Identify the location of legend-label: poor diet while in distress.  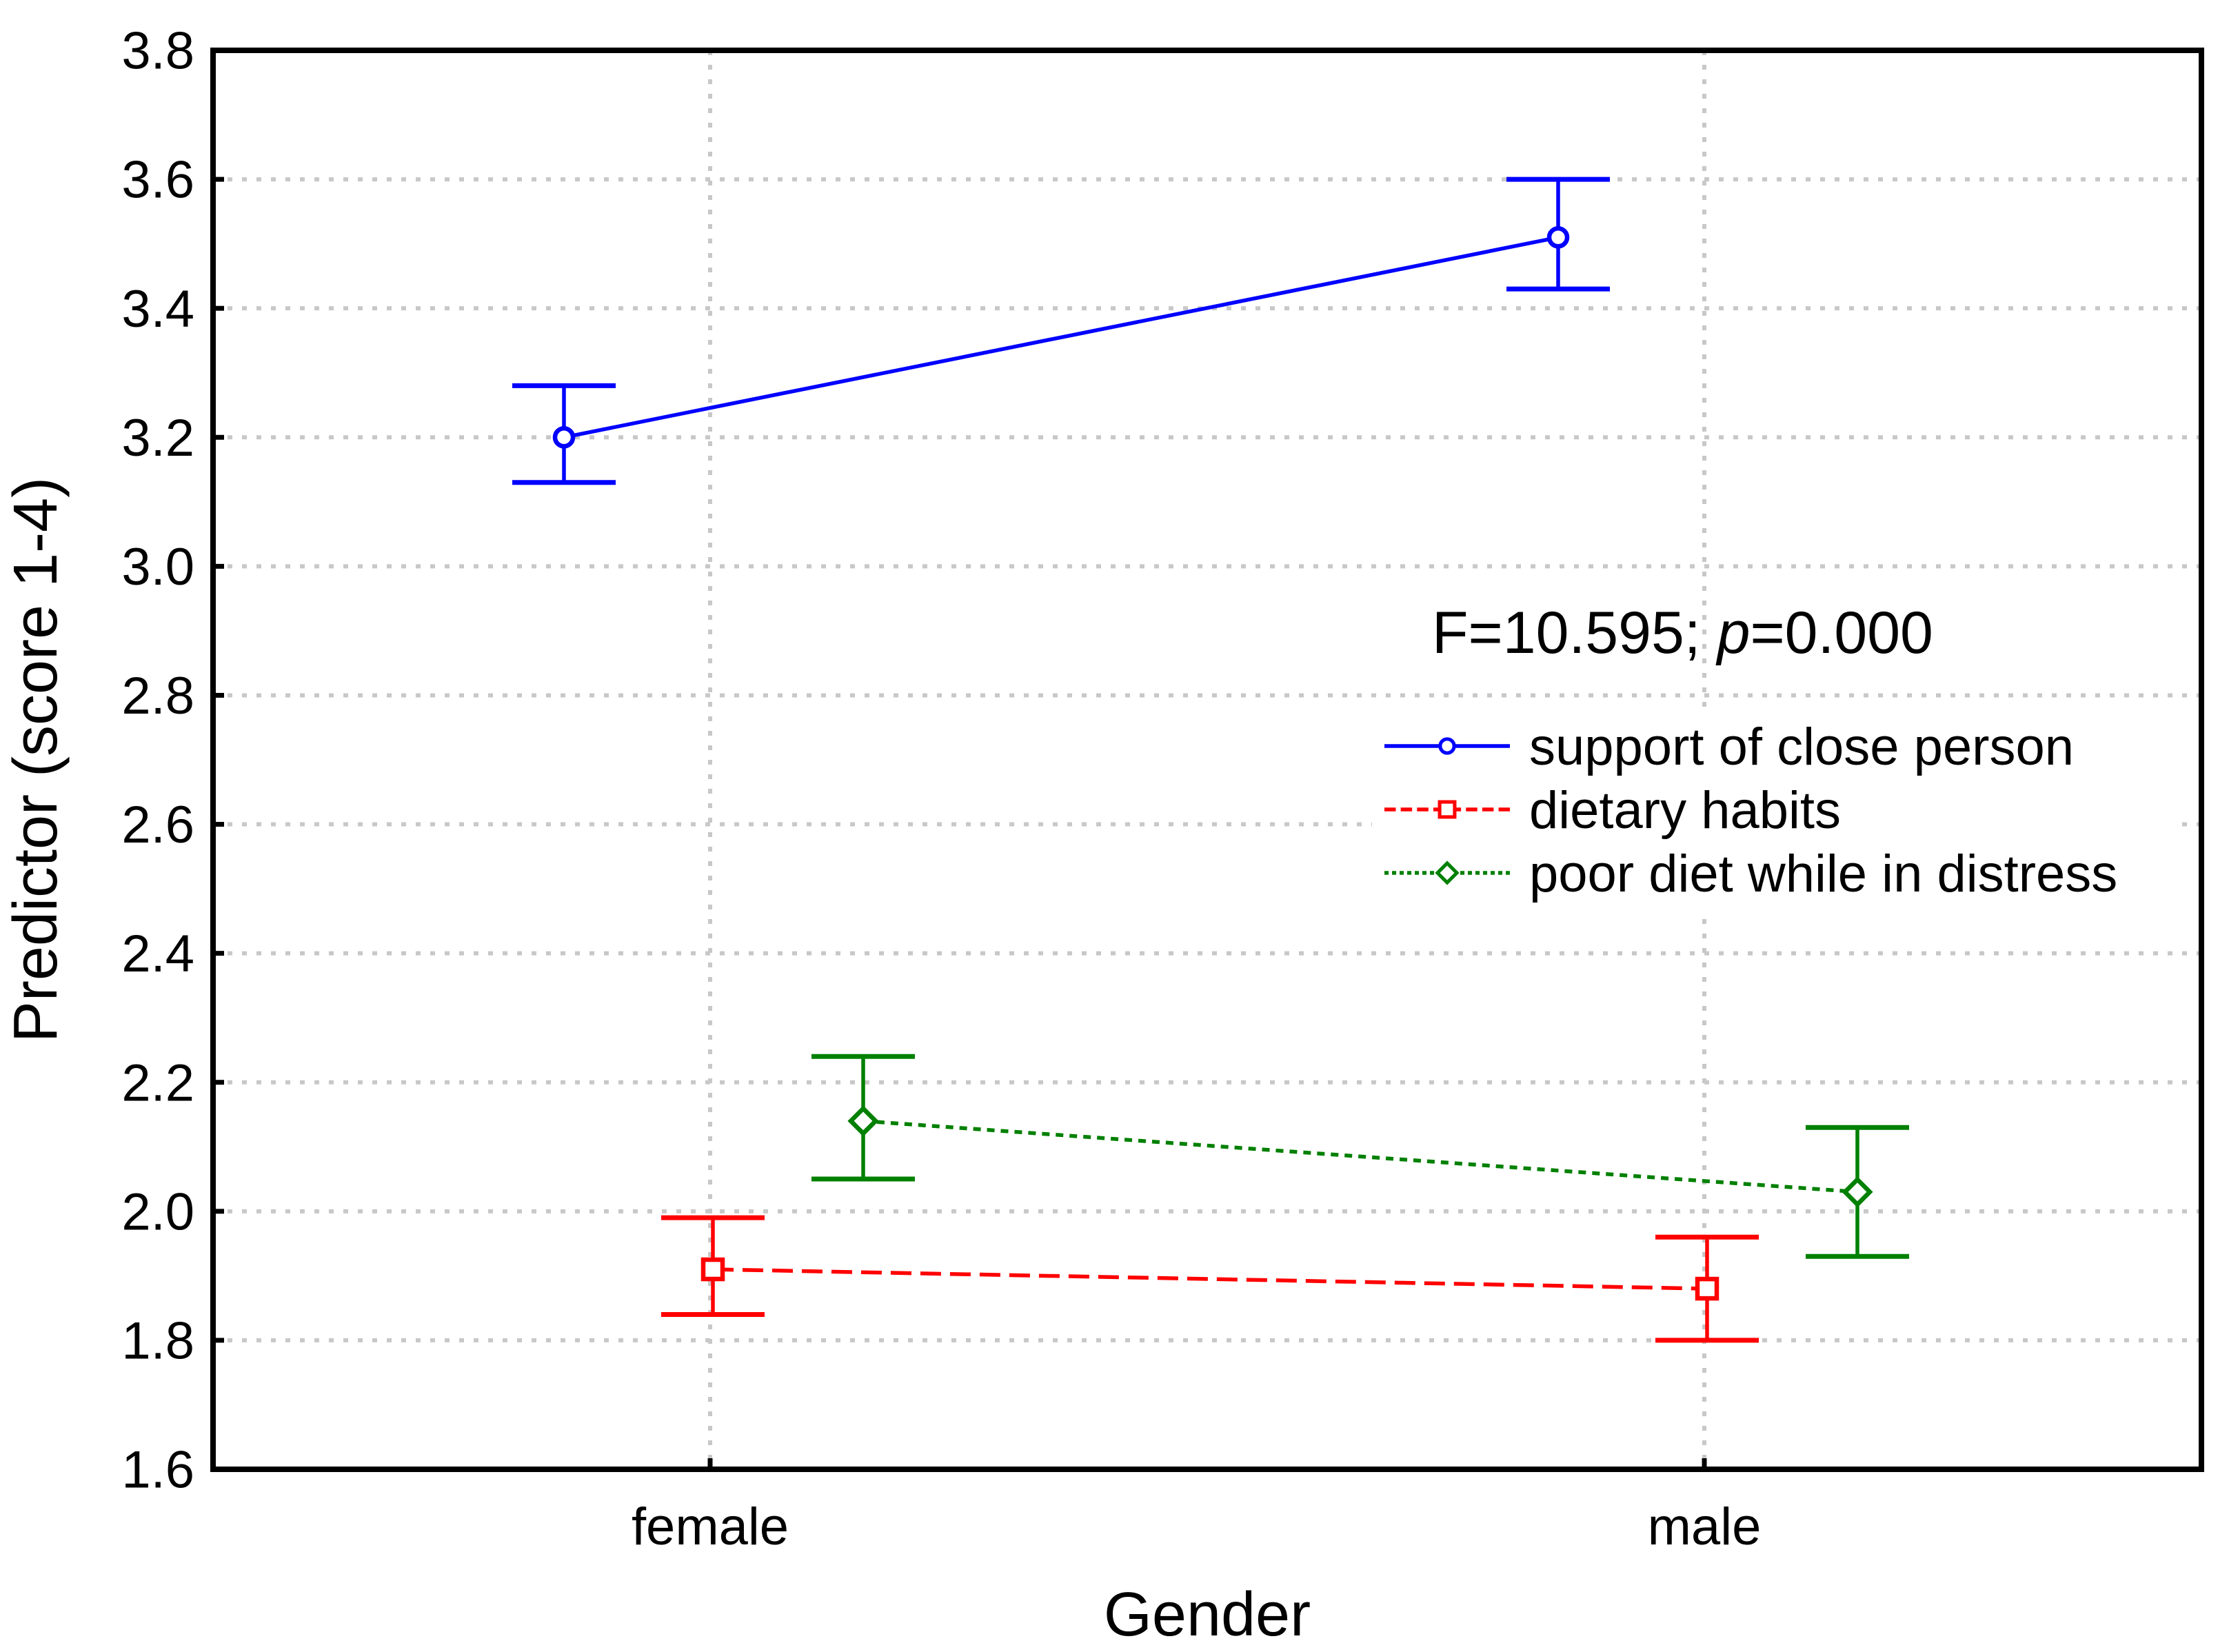
(1823, 874).